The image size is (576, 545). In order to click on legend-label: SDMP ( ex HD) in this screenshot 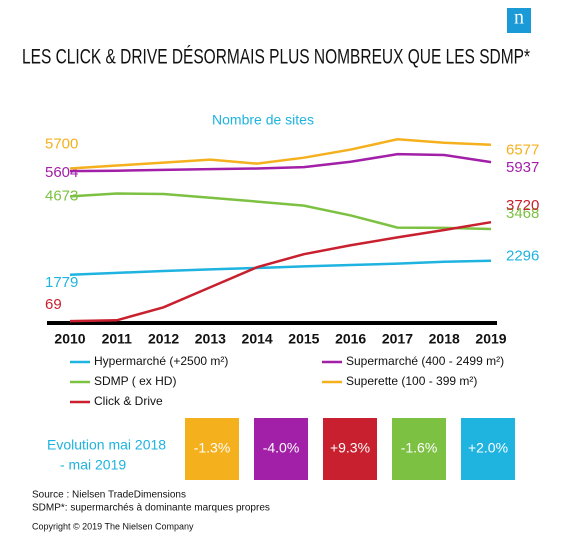, I will do `click(135, 381)`.